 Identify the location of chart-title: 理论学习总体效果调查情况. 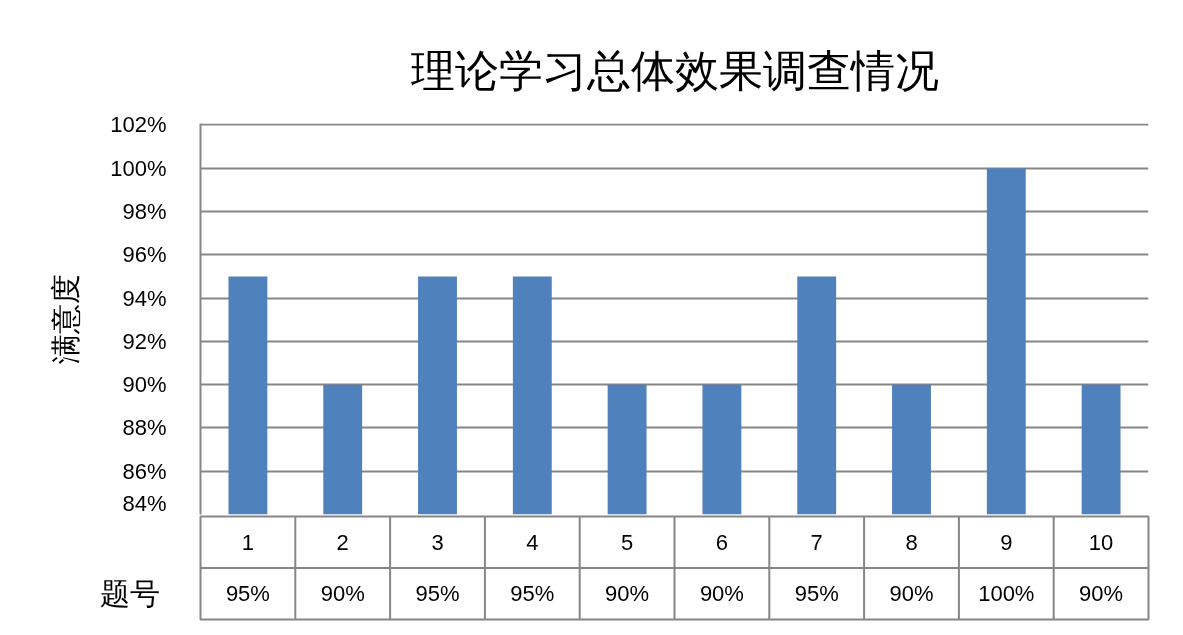
(674, 70).